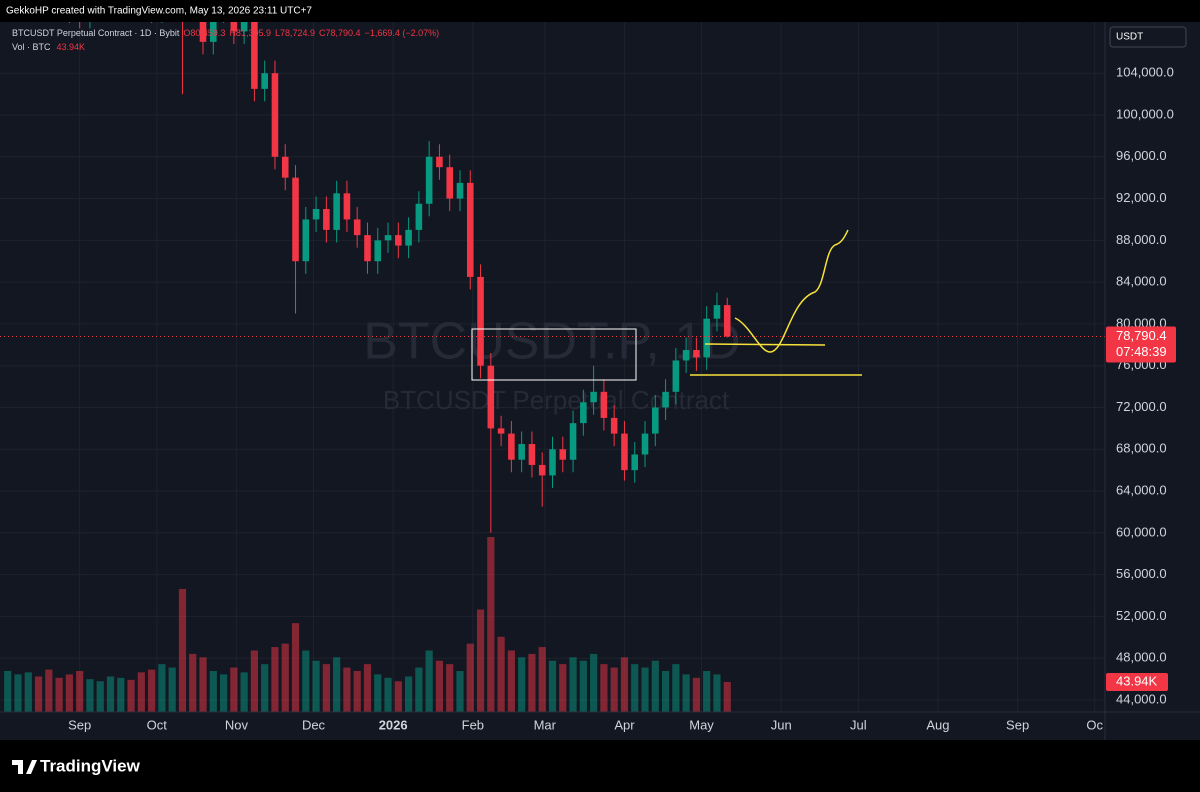  I want to click on x-tick-label: Feb, so click(473, 724).